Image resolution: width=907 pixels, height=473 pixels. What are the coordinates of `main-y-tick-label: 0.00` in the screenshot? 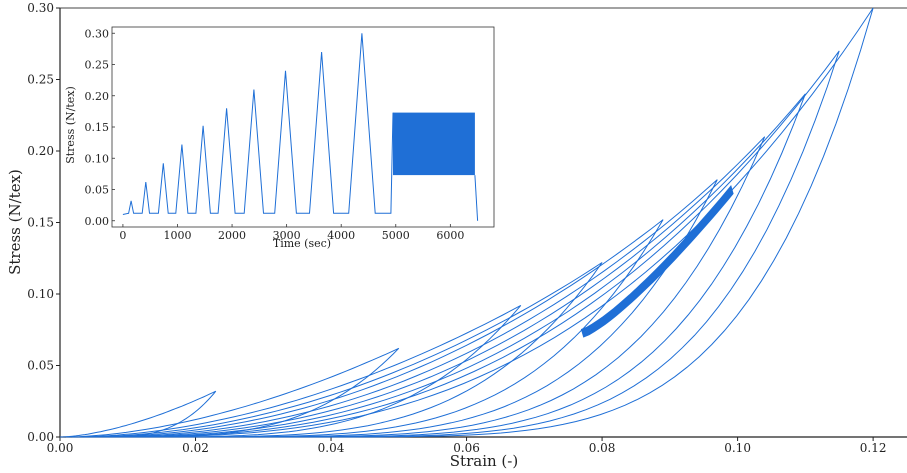 It's located at (40, 437).